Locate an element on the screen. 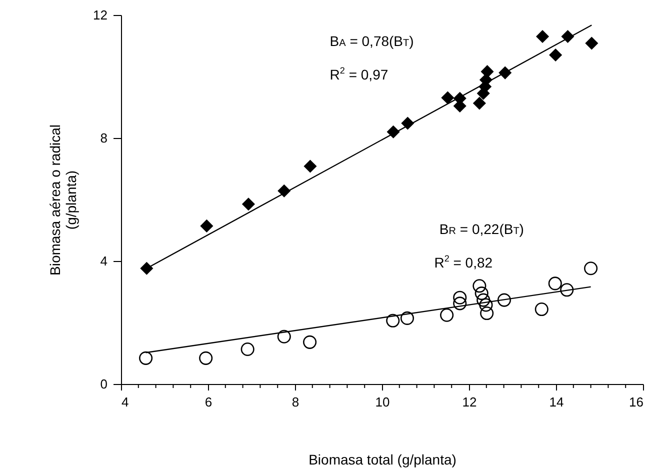 This screenshot has width=654, height=474. x-tick-label: 6 is located at coordinates (208, 402).